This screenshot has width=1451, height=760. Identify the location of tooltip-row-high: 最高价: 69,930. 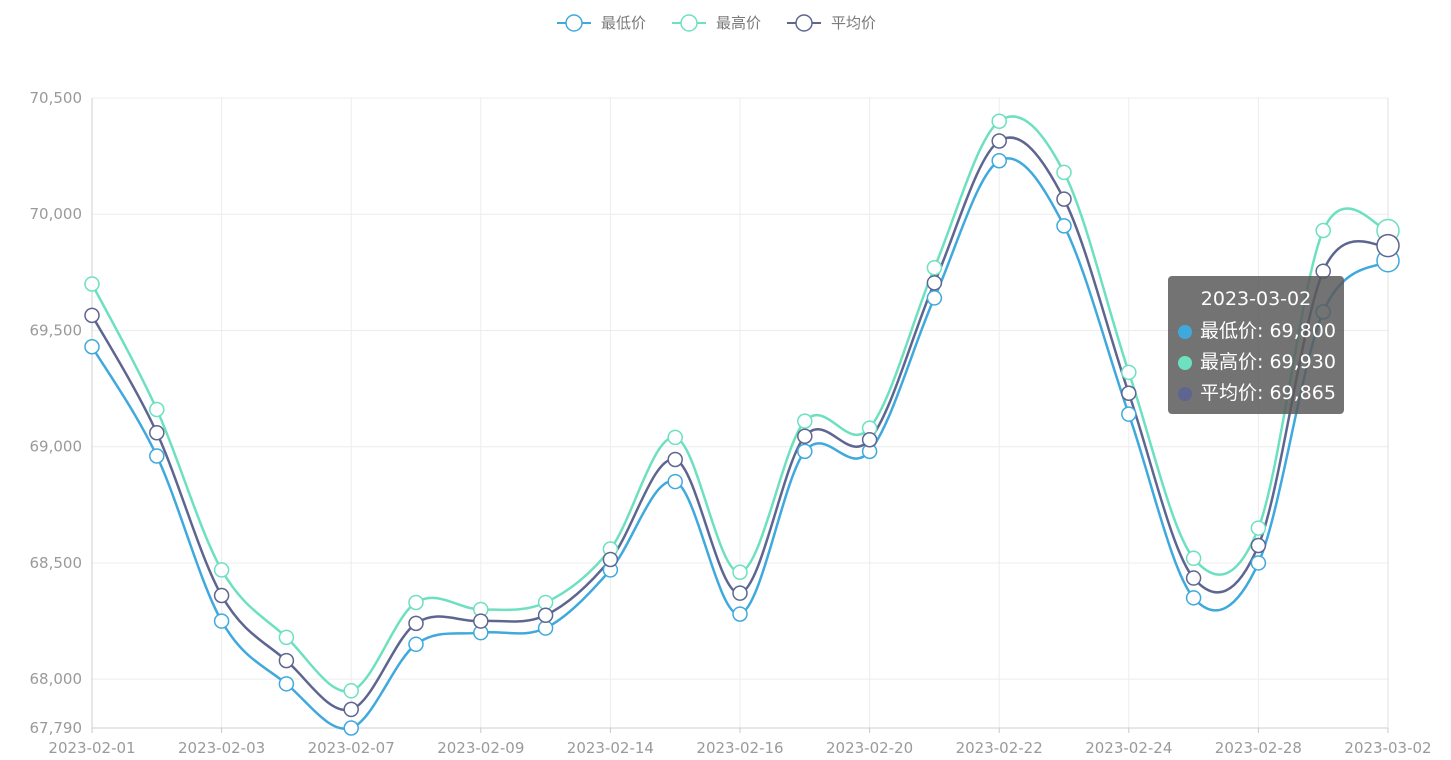
(1261, 362).